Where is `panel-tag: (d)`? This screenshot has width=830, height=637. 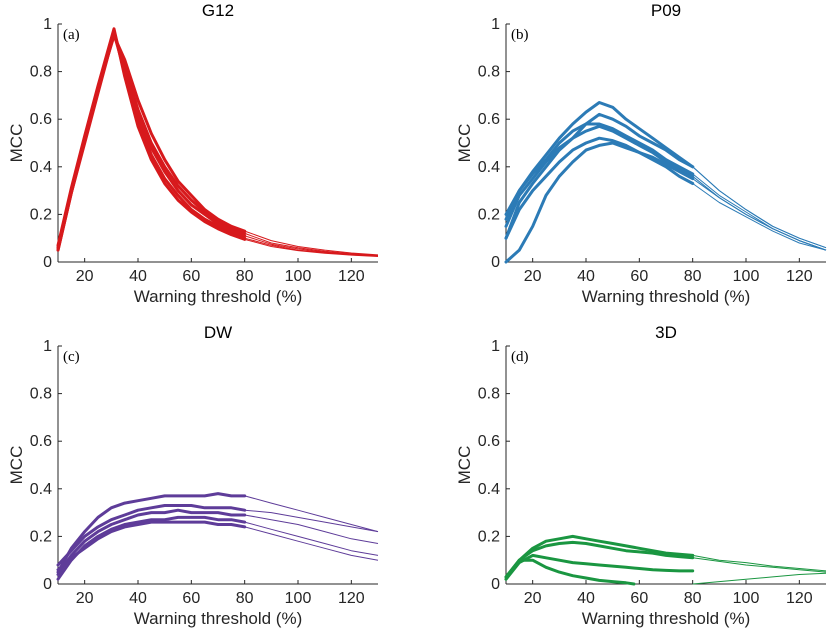 panel-tag: (d) is located at coordinates (520, 357).